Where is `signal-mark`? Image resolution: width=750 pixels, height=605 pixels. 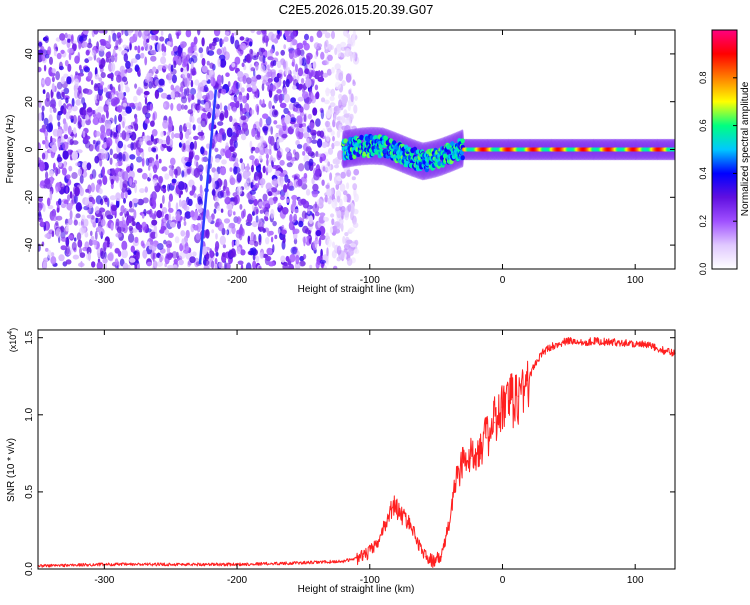 signal-mark is located at coordinates (462, 141).